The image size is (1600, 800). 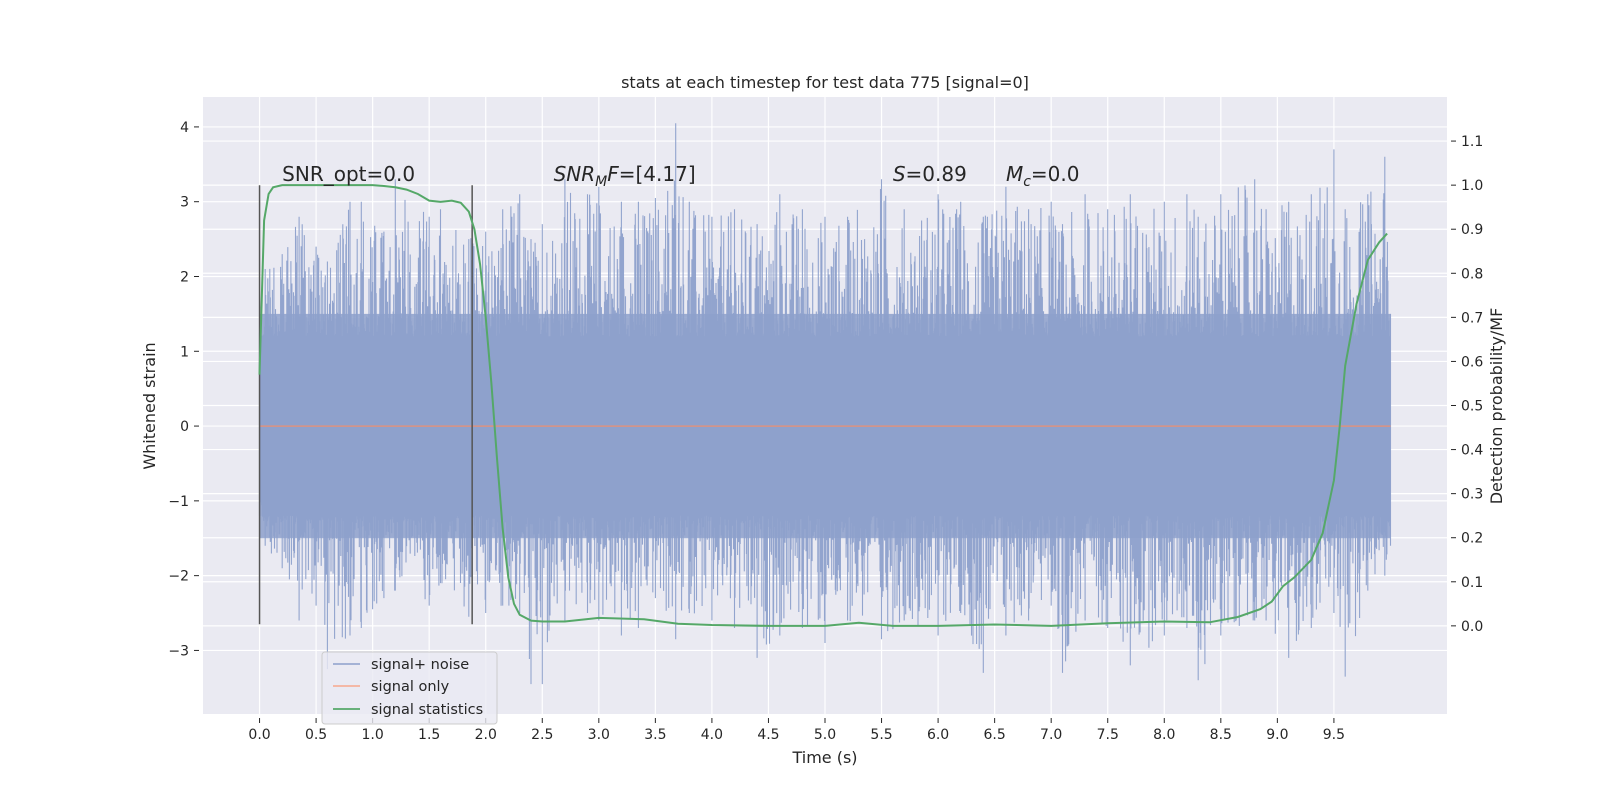 What do you see at coordinates (1472, 627) in the screenshot?
I see `y2-tick-label: 0.0` at bounding box center [1472, 627].